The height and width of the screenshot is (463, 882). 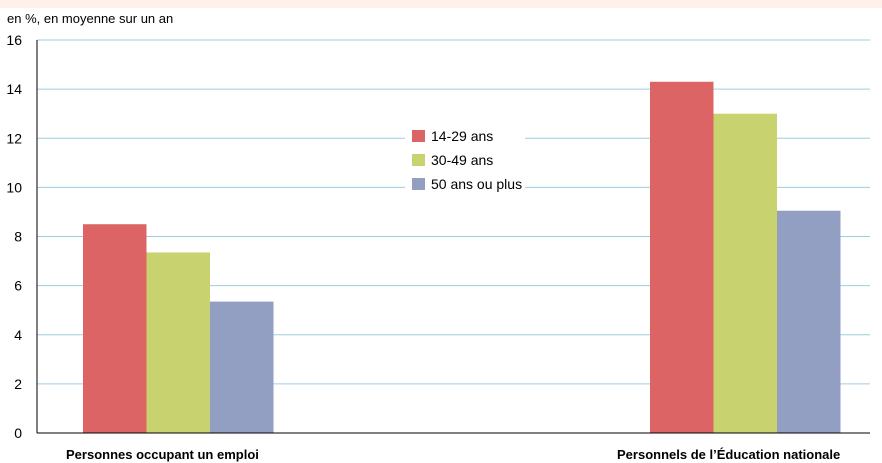 I want to click on y-tick-labels: 0 2 4 6 8 10 12 14 16, so click(x=14, y=236).